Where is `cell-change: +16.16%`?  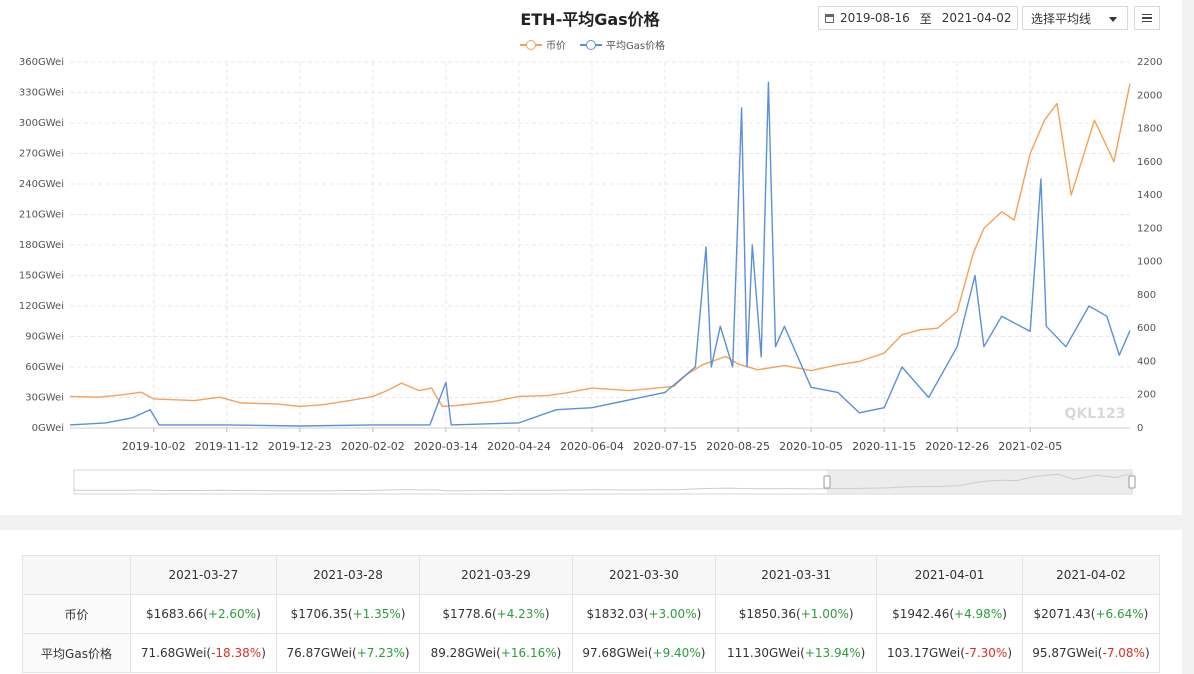
cell-change: +16.16% is located at coordinates (528, 653).